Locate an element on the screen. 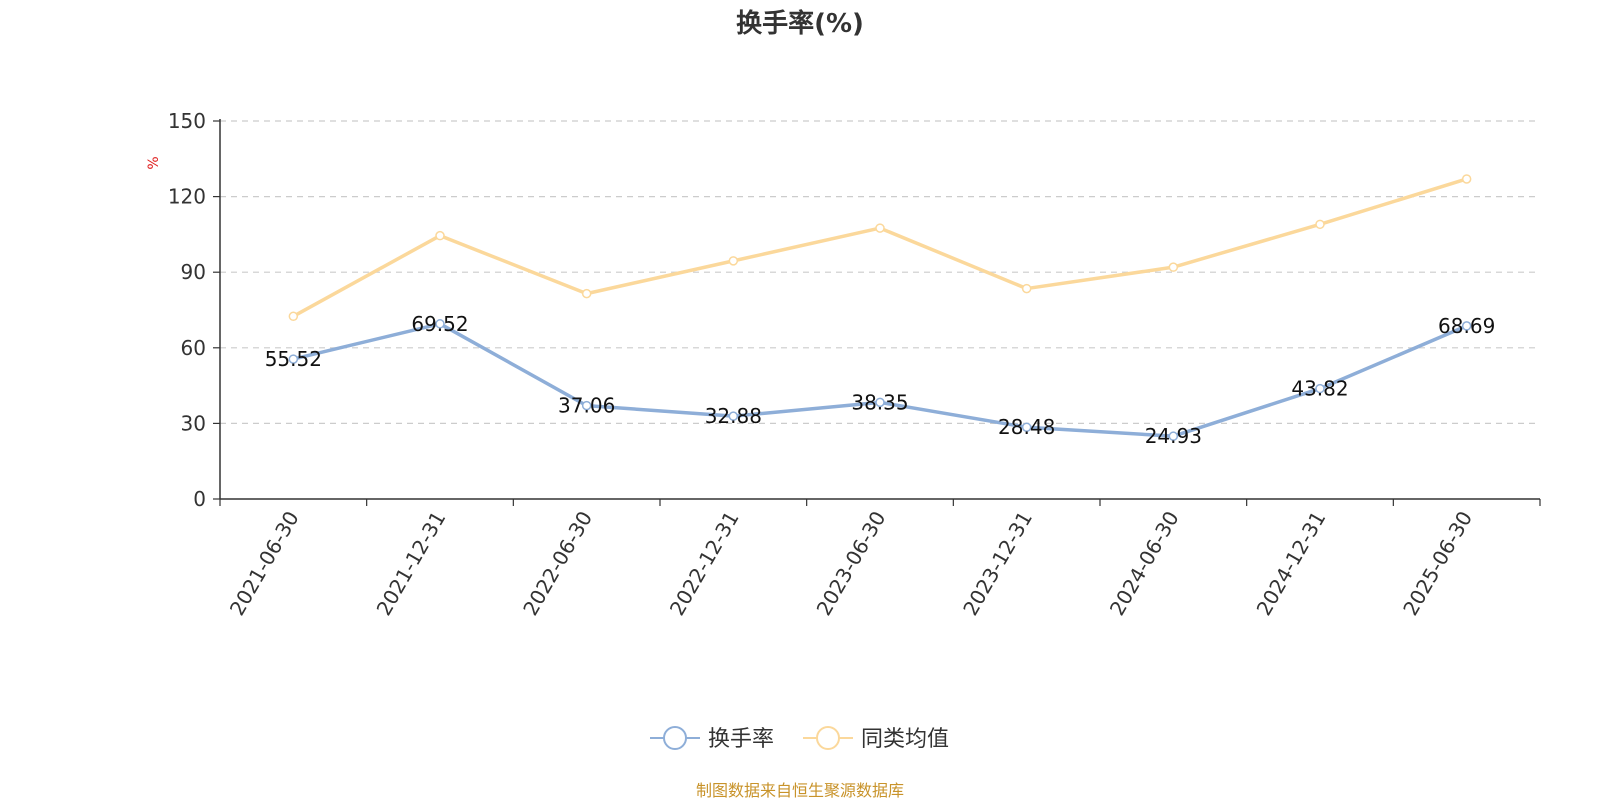  x-tick-label: 2024-12-31 is located at coordinates (1290, 563).